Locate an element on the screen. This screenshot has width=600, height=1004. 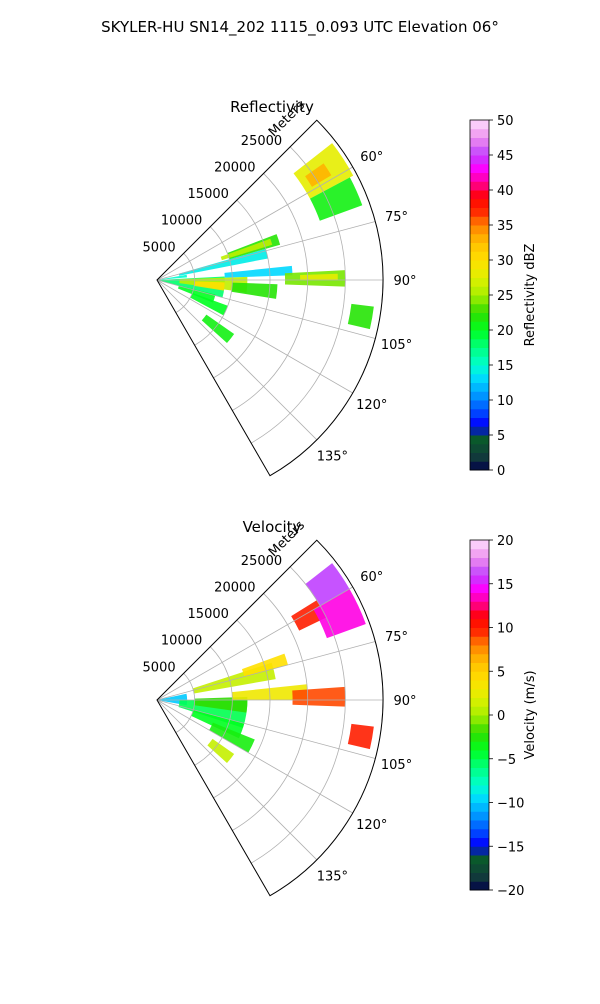
colorbar-tick-label: −15 is located at coordinates (510, 847).